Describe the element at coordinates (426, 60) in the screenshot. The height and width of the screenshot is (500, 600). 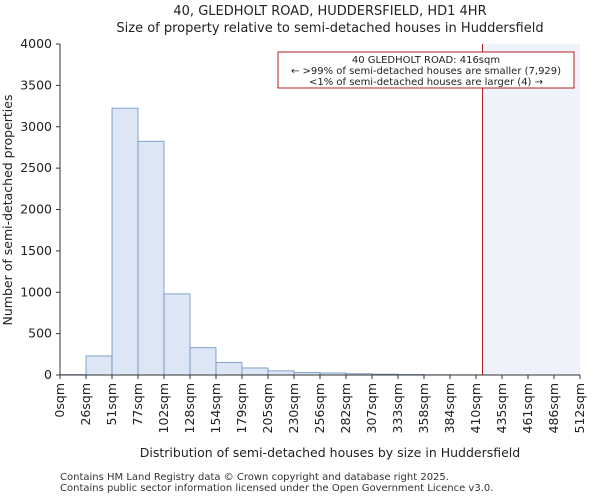
I see `annotation-line-1: 40 GLEDHOLT ROAD: 416sqm` at that location.